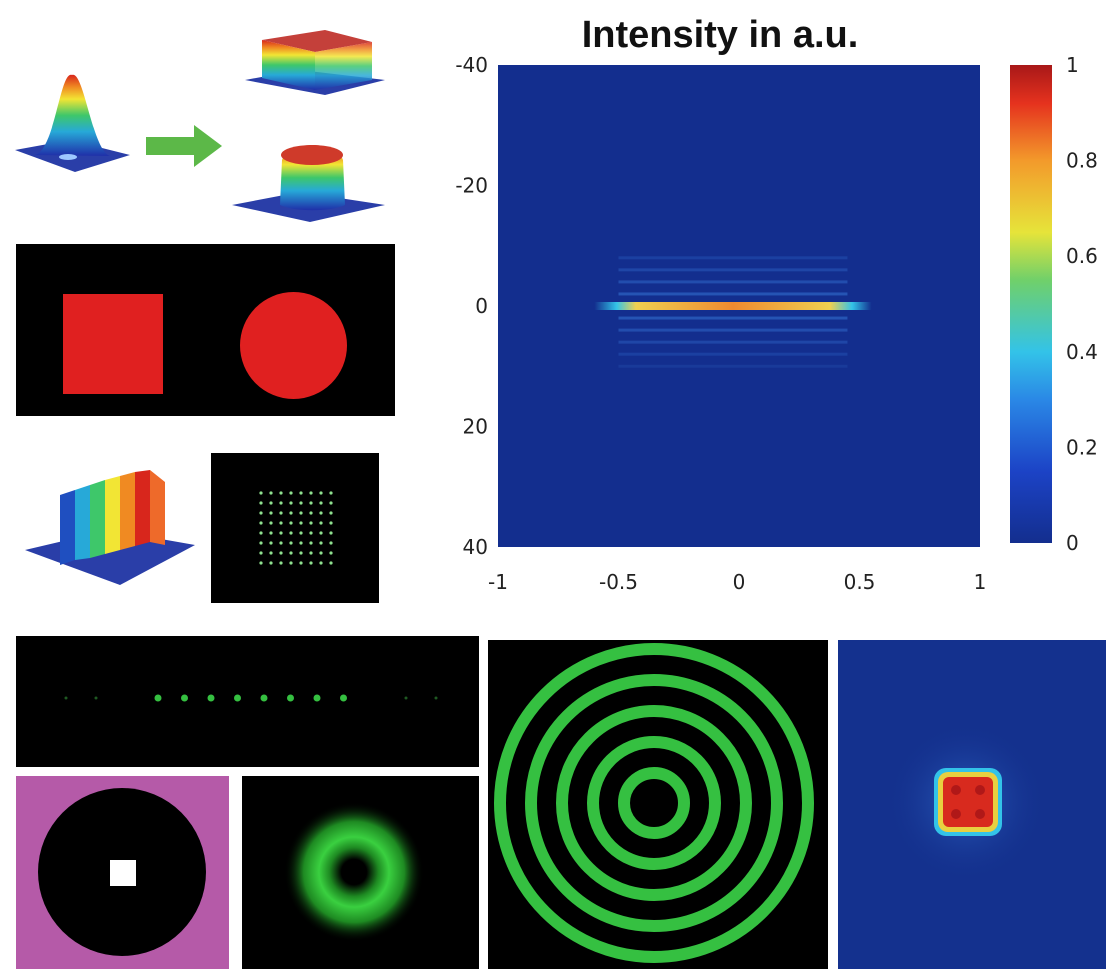 Image resolution: width=1106 pixels, height=969 pixels. I want to click on colorbar-tick-label: 1, so click(1072, 66).